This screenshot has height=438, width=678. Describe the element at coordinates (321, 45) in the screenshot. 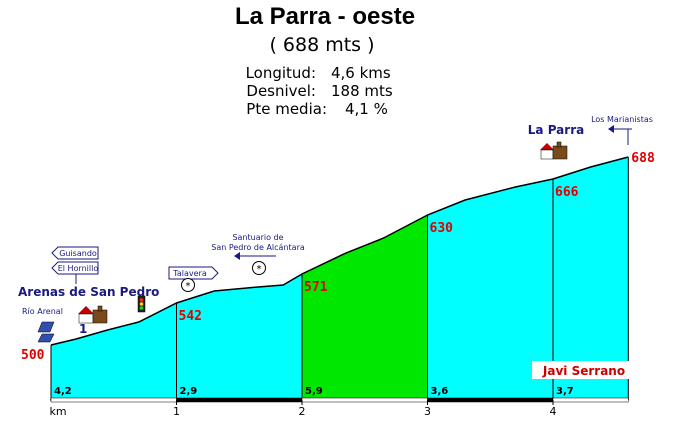

I see `chart-subtitle: ( 688 mts )` at that location.